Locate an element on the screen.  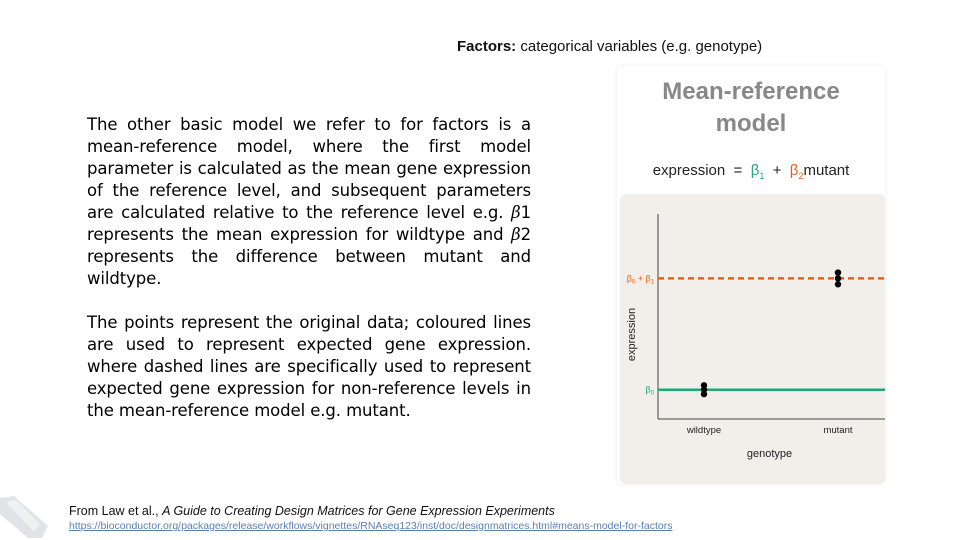
figure-title-line-1: Mean-reference is located at coordinates (751, 91).